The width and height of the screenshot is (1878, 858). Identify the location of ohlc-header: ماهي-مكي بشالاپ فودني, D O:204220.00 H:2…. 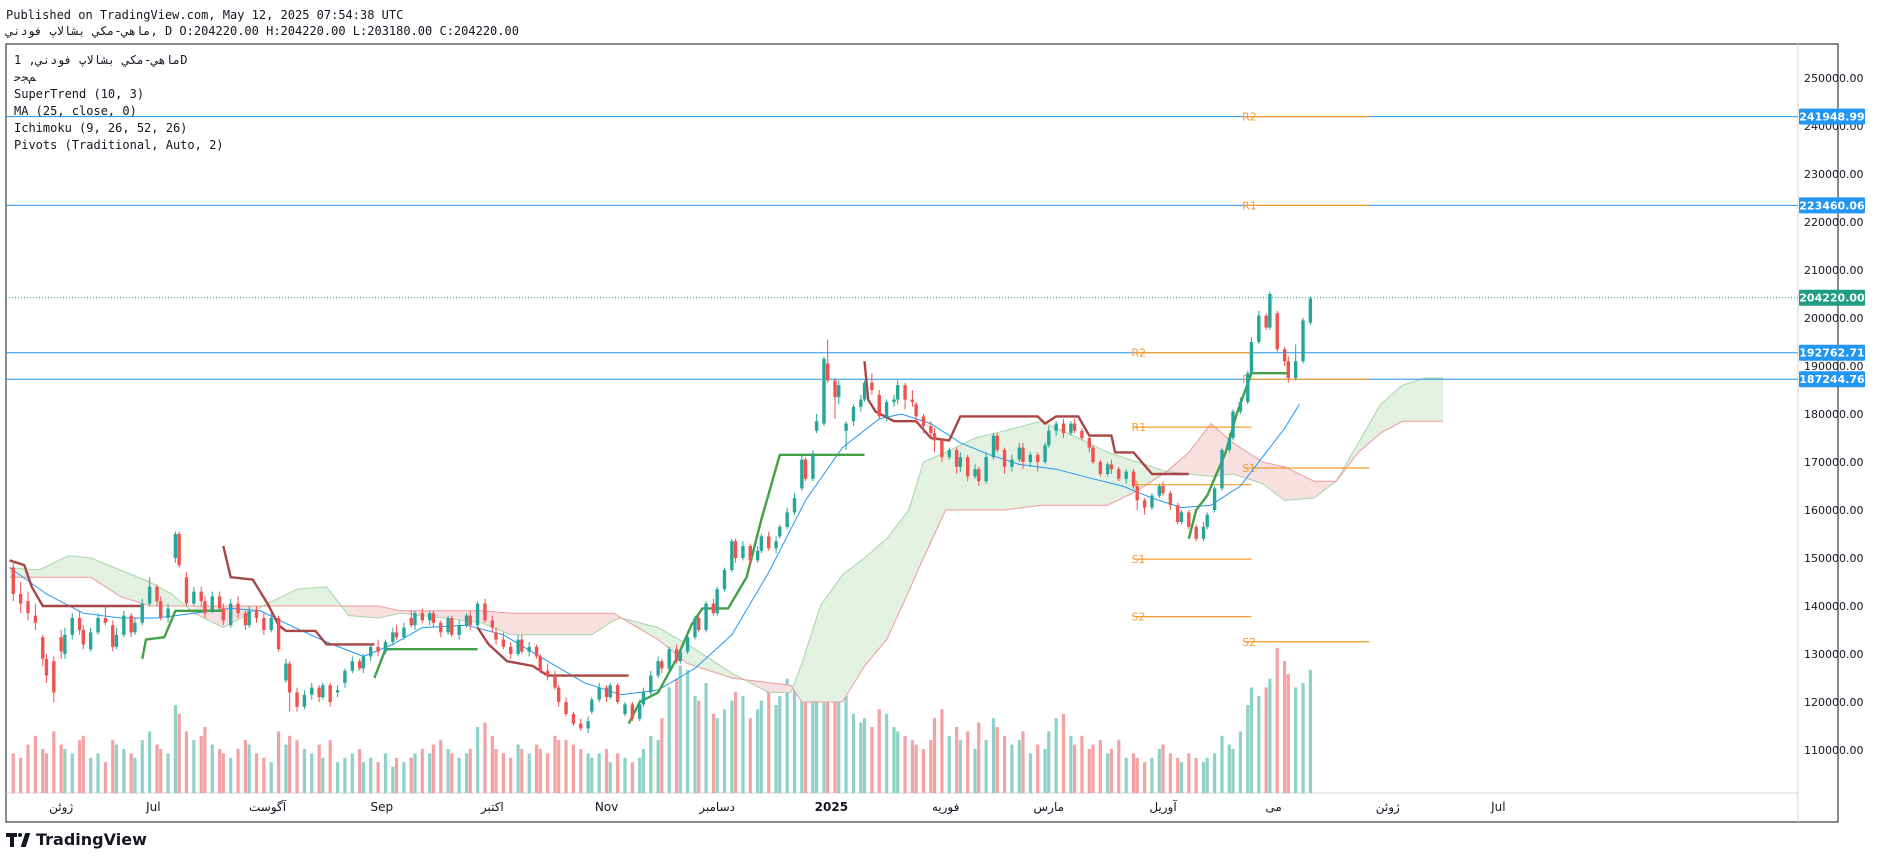
(262, 31).